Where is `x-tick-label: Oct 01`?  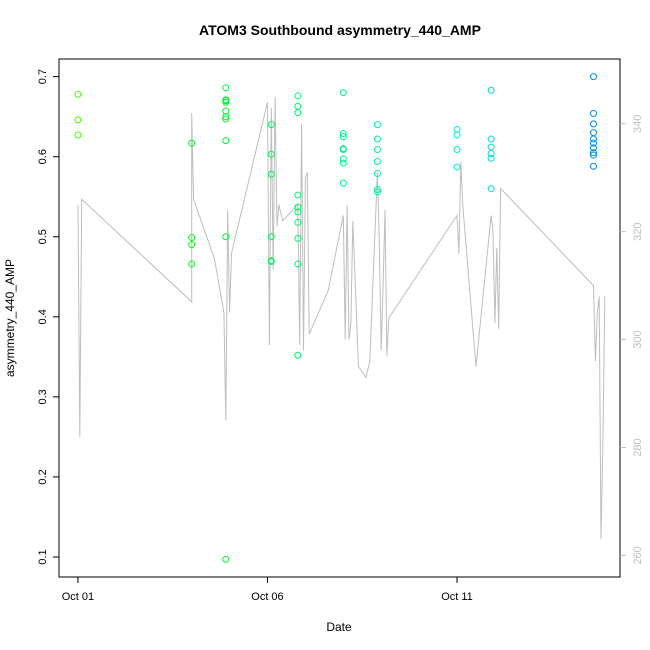
x-tick-label: Oct 01 is located at coordinates (78, 597).